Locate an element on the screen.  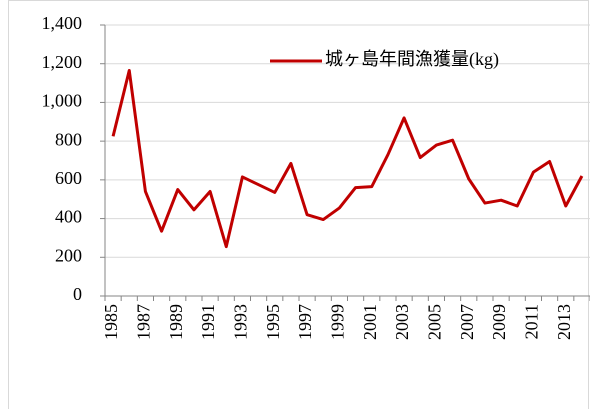
x-tick-label: 1985 is located at coordinates (111, 322).